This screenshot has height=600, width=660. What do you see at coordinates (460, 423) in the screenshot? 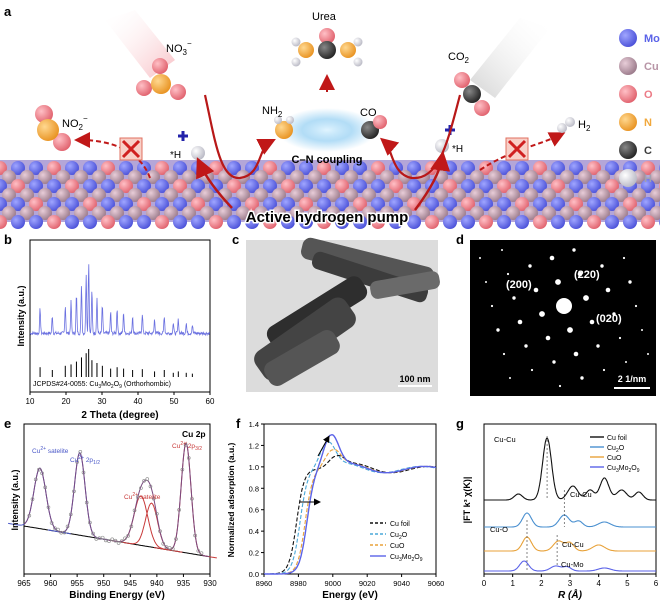
I see `panel-label-g: g` at bounding box center [460, 423].